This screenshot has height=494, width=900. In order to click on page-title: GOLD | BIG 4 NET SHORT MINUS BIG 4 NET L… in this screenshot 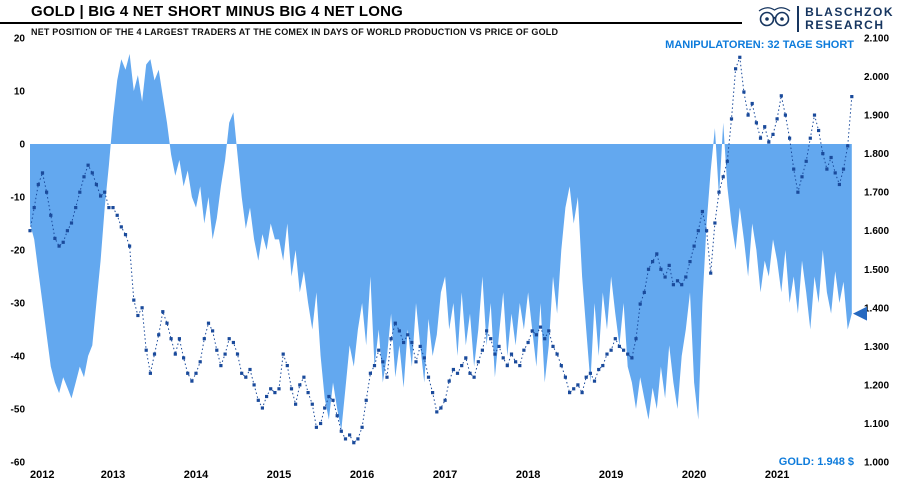, I will do `click(217, 11)`.